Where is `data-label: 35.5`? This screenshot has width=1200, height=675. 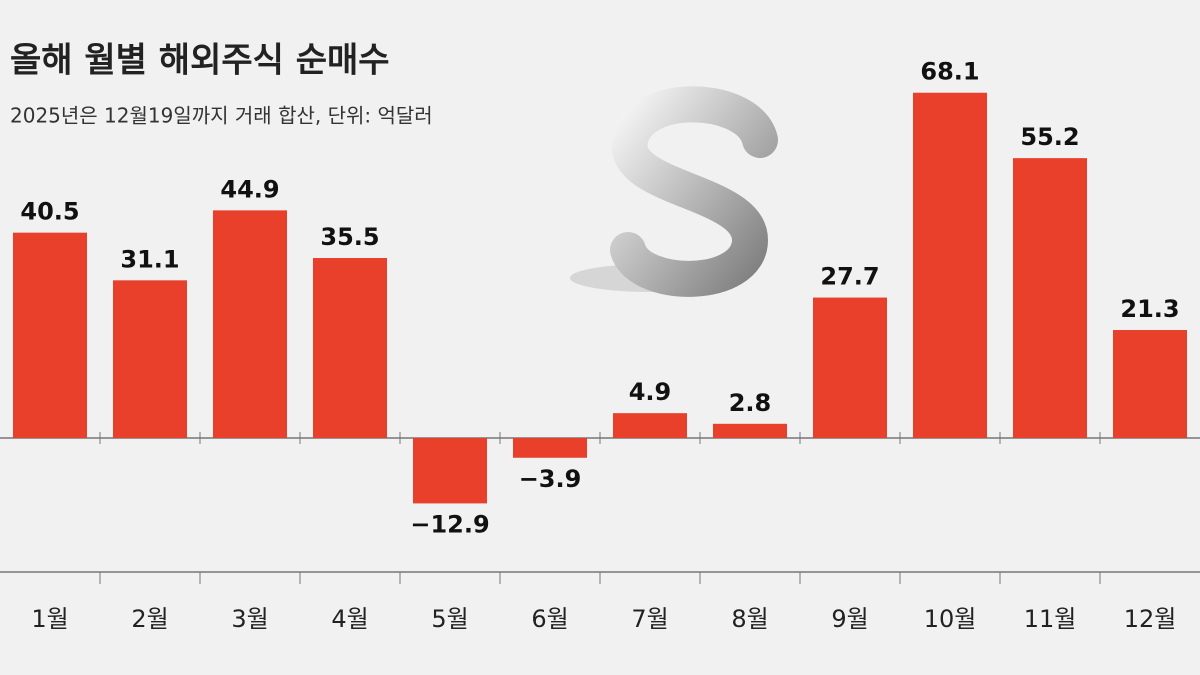 data-label: 35.5 is located at coordinates (349, 237).